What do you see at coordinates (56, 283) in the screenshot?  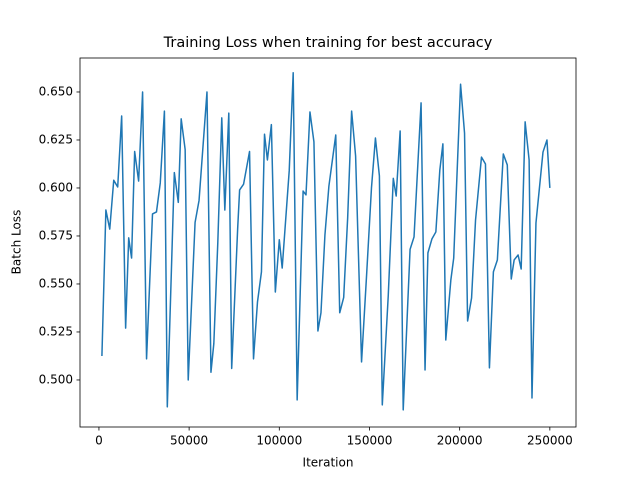 I see `y-tick-label: 0.550` at bounding box center [56, 283].